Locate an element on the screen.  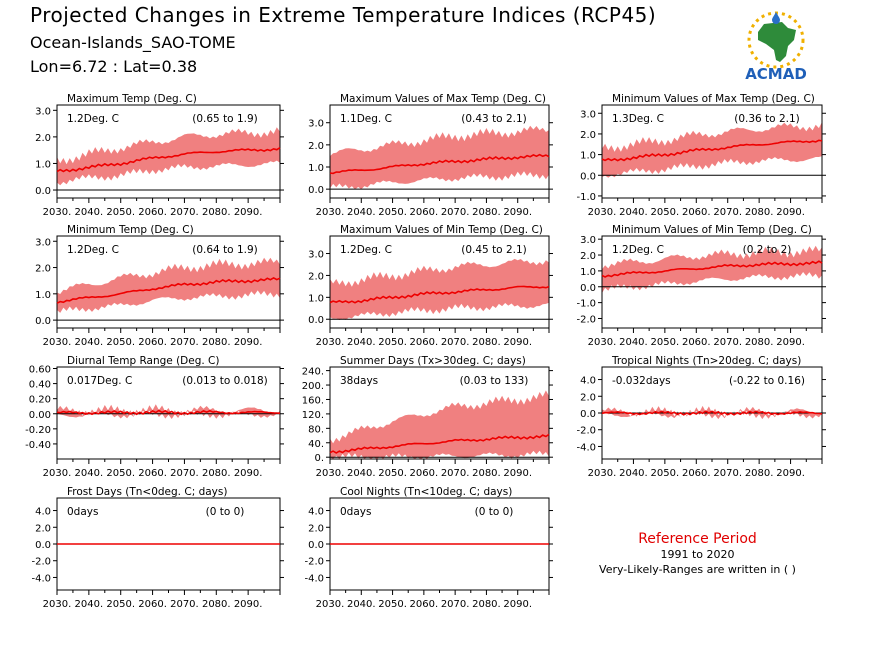
chart-title: Maximum Values of Max Temp (Deg. C) is located at coordinates (443, 99).